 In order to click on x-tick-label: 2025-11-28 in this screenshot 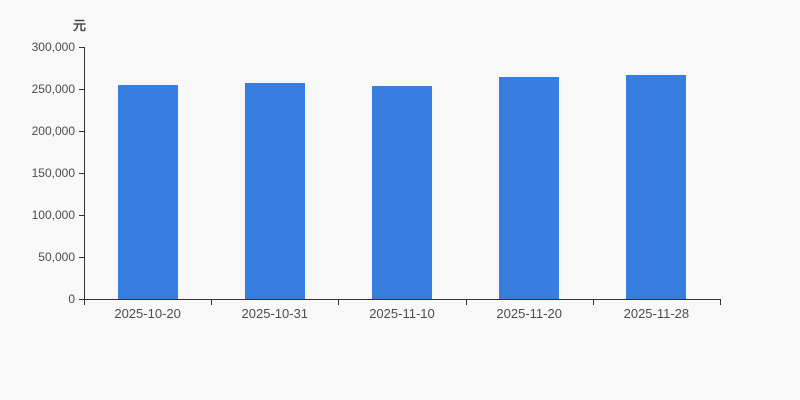, I will do `click(656, 313)`.